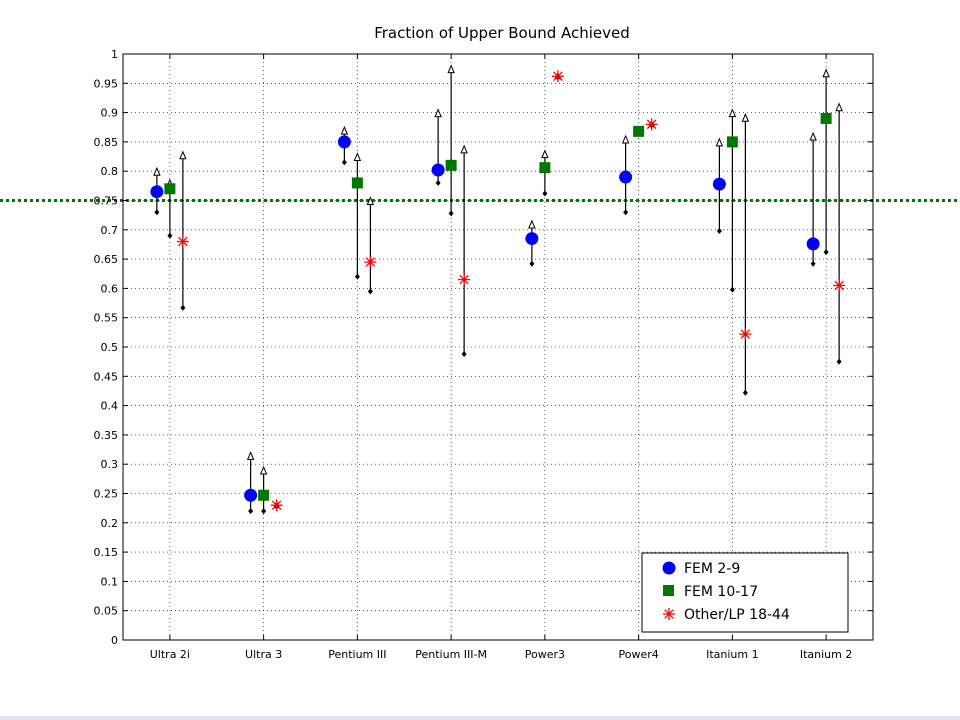 Image resolution: width=960 pixels, height=720 pixels. Describe the element at coordinates (106, 552) in the screenshot. I see `y-tick-label: 0.15` at that location.